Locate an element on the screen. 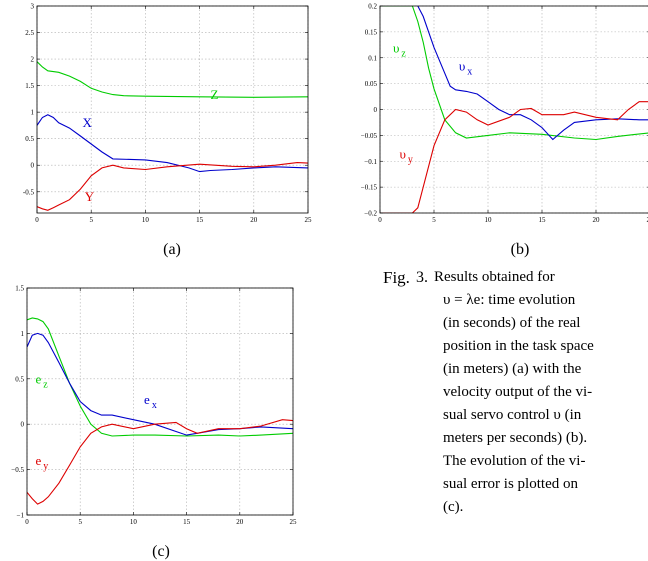 The image size is (648, 561). caption-line: (in meters) (a) with the is located at coordinates (512, 369).